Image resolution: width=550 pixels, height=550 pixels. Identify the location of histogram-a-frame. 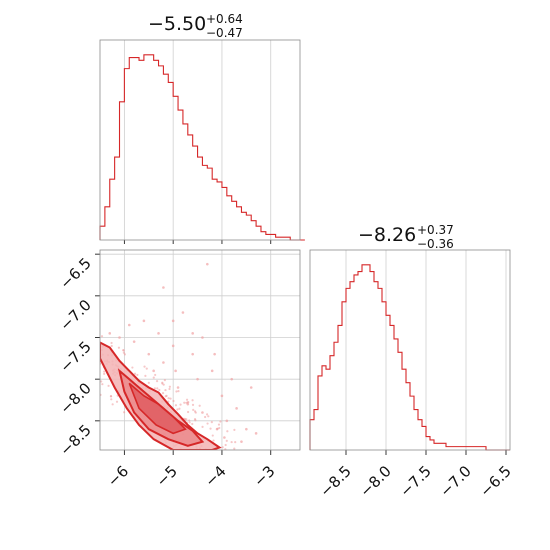
(200, 140).